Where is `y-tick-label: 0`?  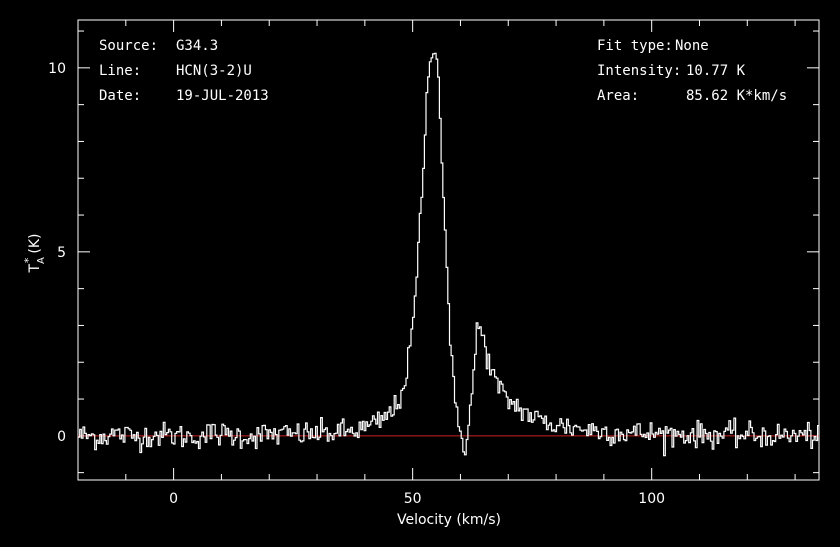 y-tick-label: 0 is located at coordinates (61, 437).